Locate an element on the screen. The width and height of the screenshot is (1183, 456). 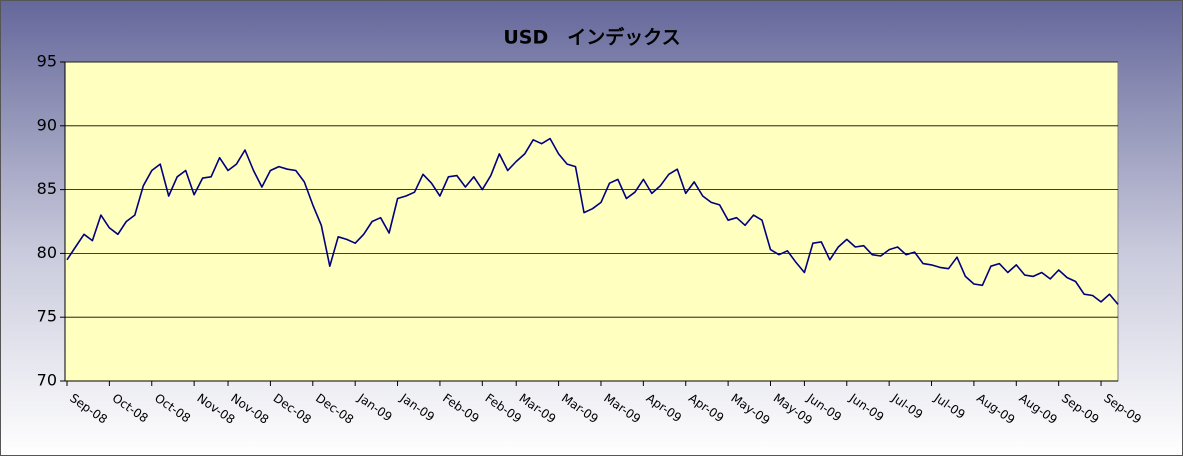
y-tick-label: 90 is located at coordinates (47, 124).